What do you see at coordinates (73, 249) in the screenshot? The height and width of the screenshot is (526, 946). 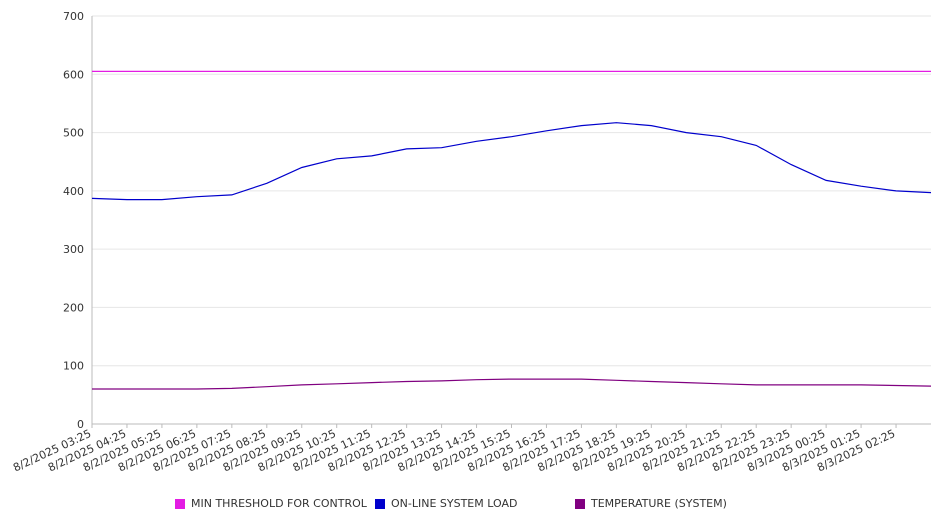 I see `y-tick-label: 300` at bounding box center [73, 249].